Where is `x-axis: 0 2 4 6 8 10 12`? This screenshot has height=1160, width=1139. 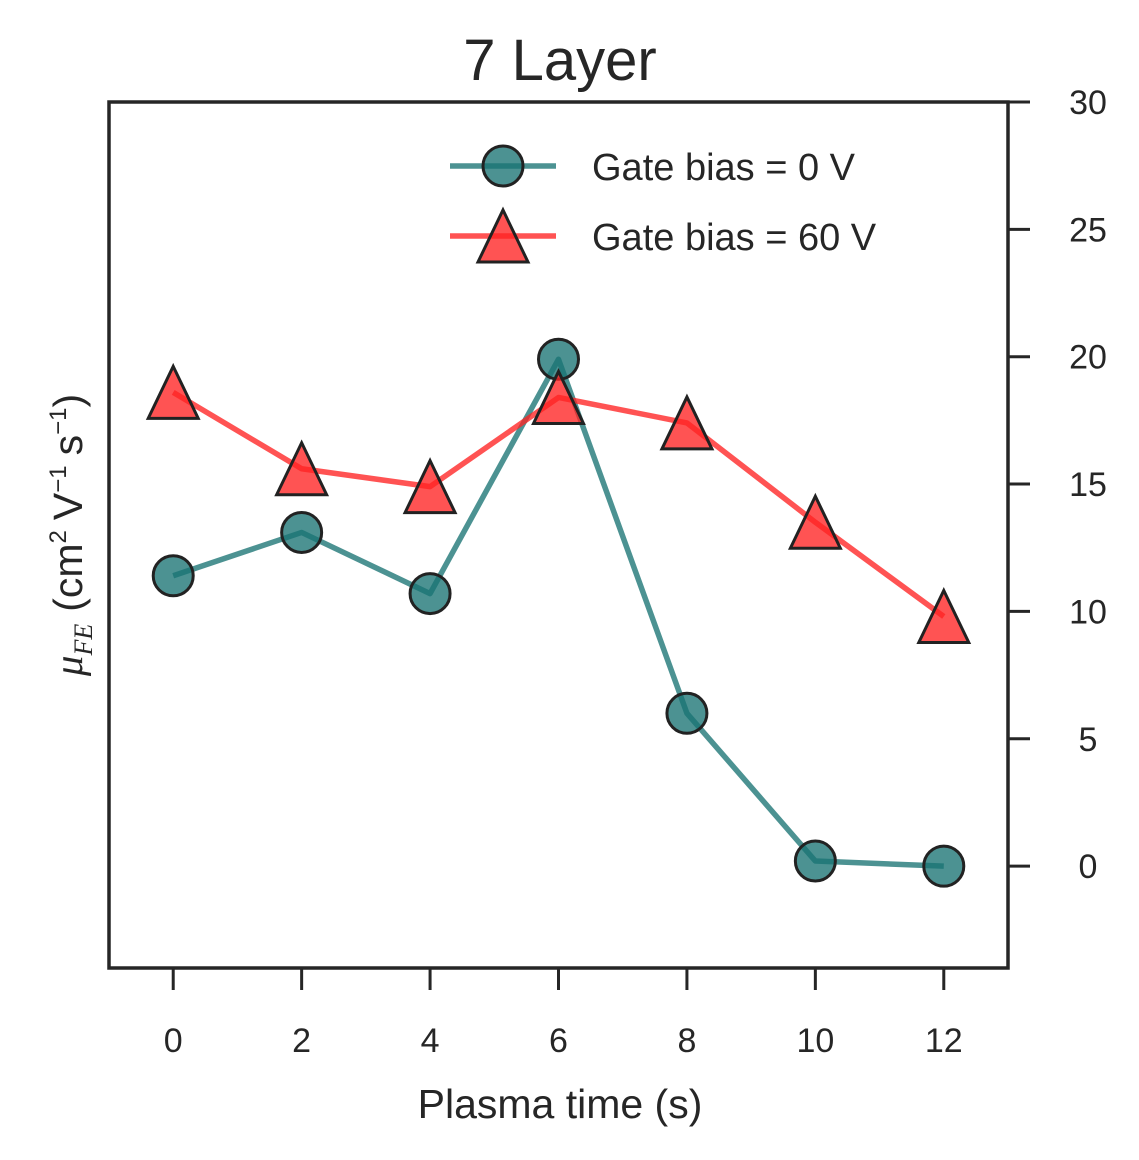 x-axis: 0 2 4 6 8 10 12 is located at coordinates (563, 1014).